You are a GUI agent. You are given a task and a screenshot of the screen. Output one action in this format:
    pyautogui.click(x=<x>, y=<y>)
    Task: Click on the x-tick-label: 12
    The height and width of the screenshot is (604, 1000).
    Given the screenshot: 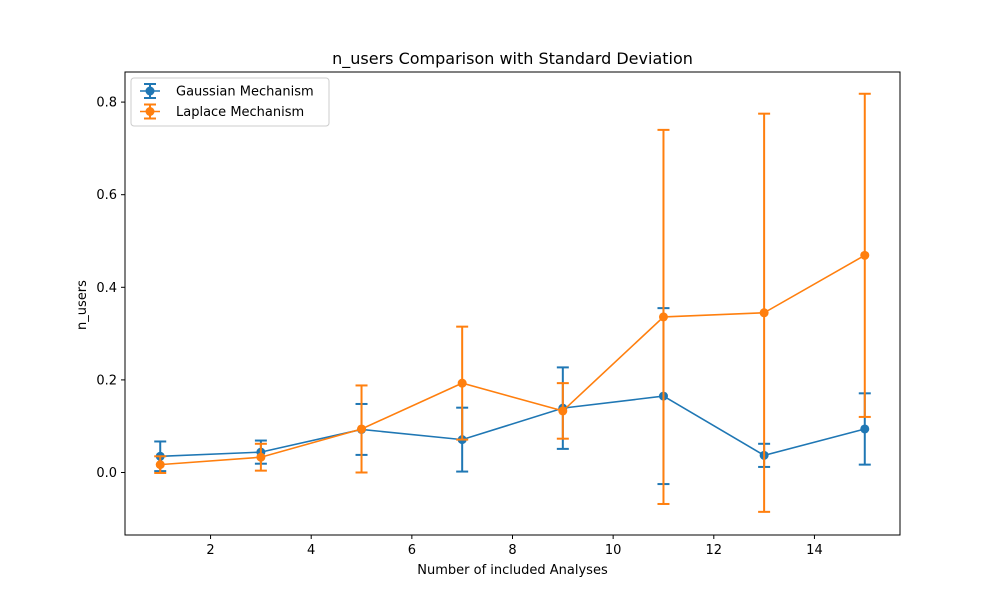 What is the action you would take?
    pyautogui.click(x=714, y=550)
    